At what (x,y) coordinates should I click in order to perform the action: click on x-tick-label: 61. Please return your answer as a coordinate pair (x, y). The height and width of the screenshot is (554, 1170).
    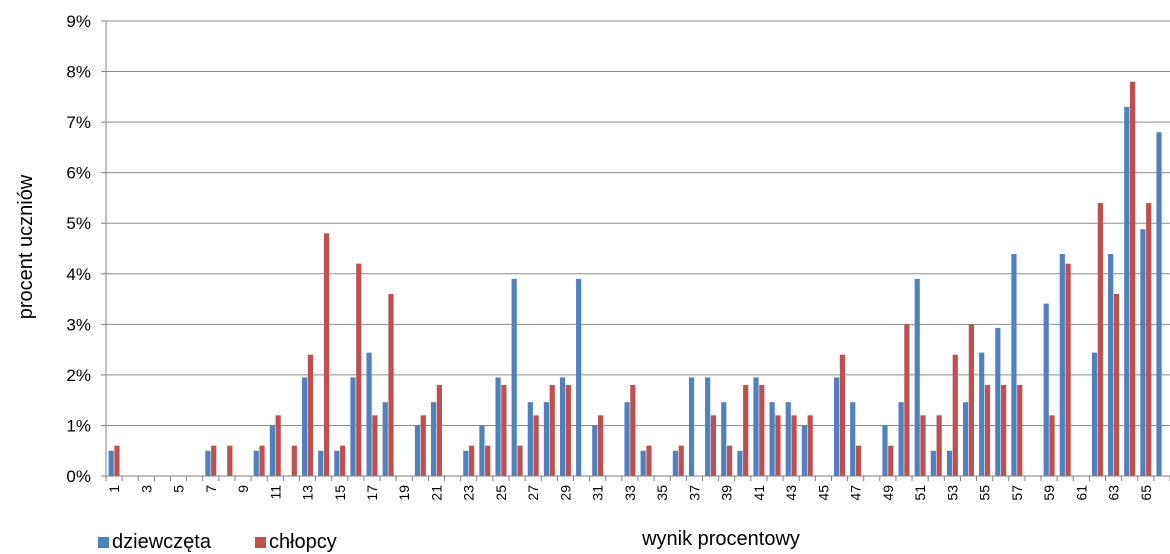
    Looking at the image, I should click on (1081, 493).